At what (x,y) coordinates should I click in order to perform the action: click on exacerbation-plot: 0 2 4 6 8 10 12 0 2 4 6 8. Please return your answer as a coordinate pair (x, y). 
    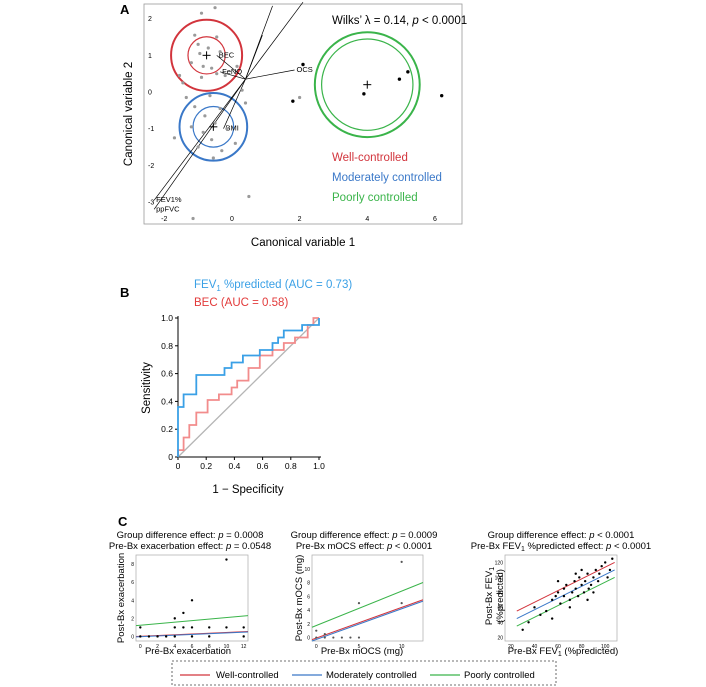
    Looking at the image, I should click on (190, 602).